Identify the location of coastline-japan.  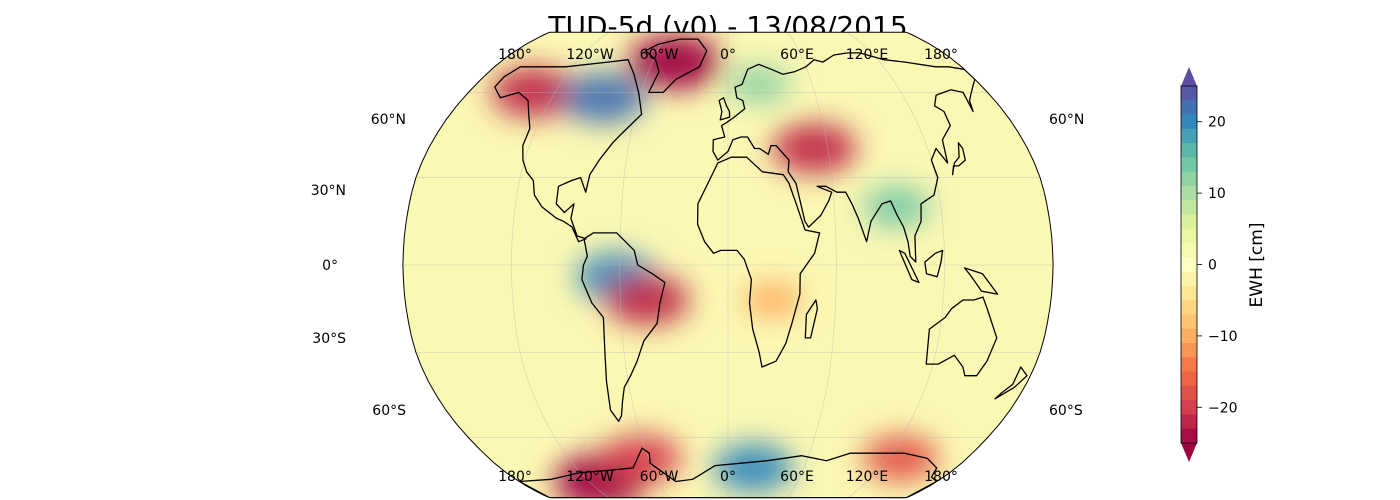
(958, 159).